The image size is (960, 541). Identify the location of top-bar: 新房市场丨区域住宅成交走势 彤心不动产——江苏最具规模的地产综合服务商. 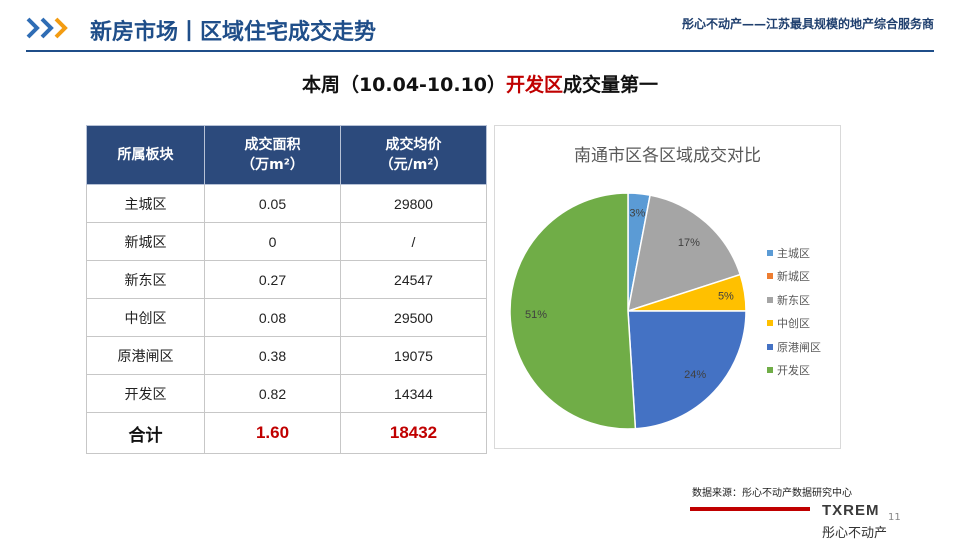
(480, 30).